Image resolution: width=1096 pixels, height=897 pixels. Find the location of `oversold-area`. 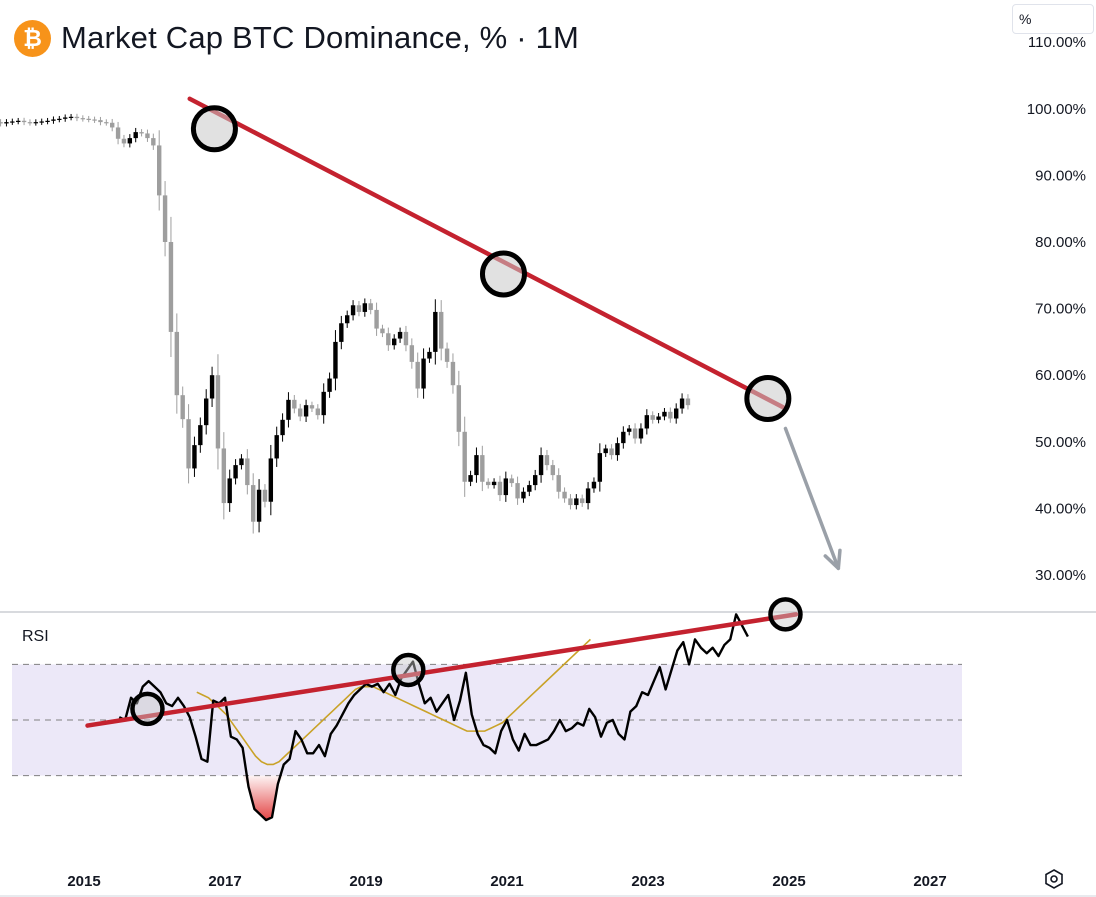

oversold-area is located at coordinates (263, 798).